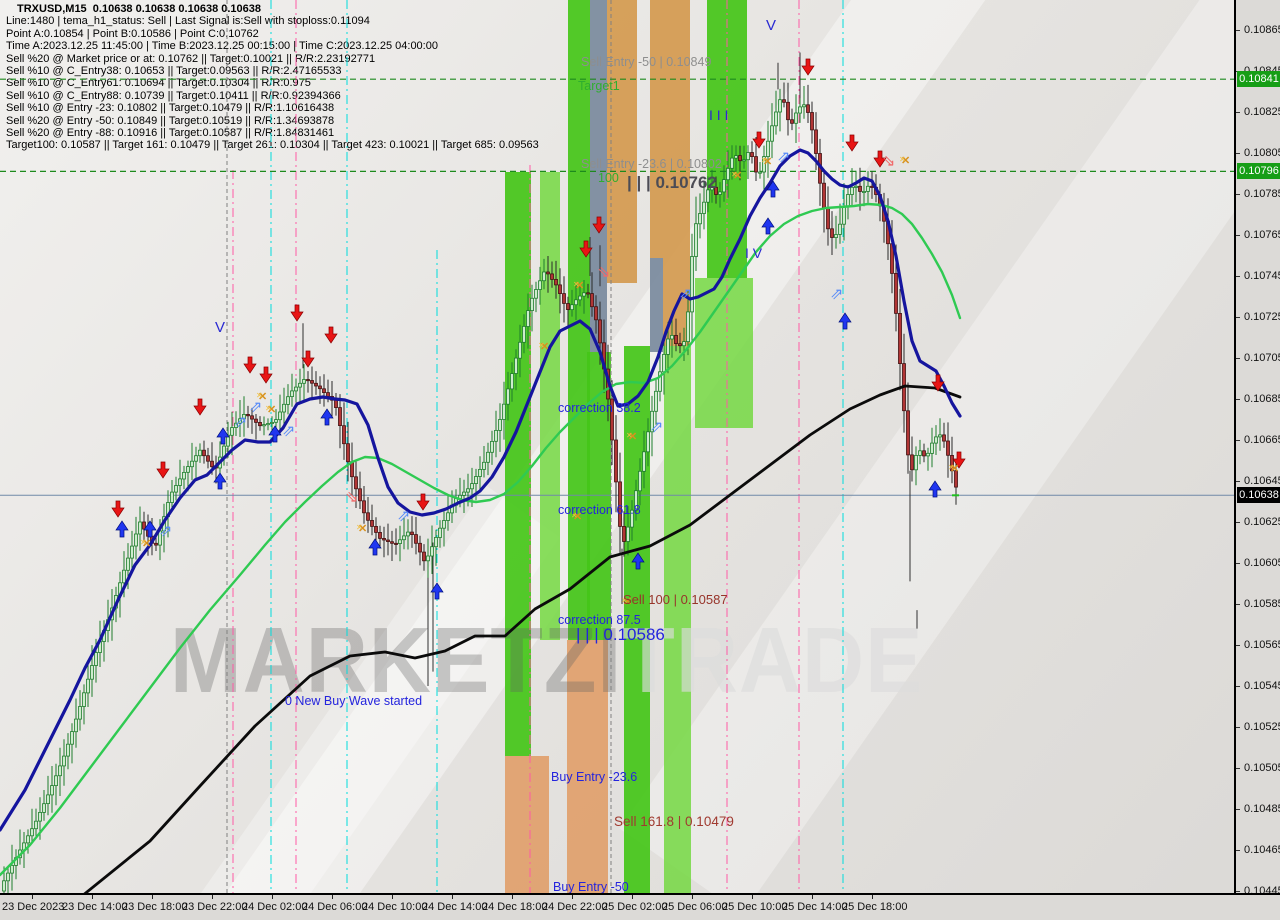 The image size is (1280, 920). Describe the element at coordinates (1262, 686) in the screenshot. I see `price-axis-label: 0.10545` at that location.